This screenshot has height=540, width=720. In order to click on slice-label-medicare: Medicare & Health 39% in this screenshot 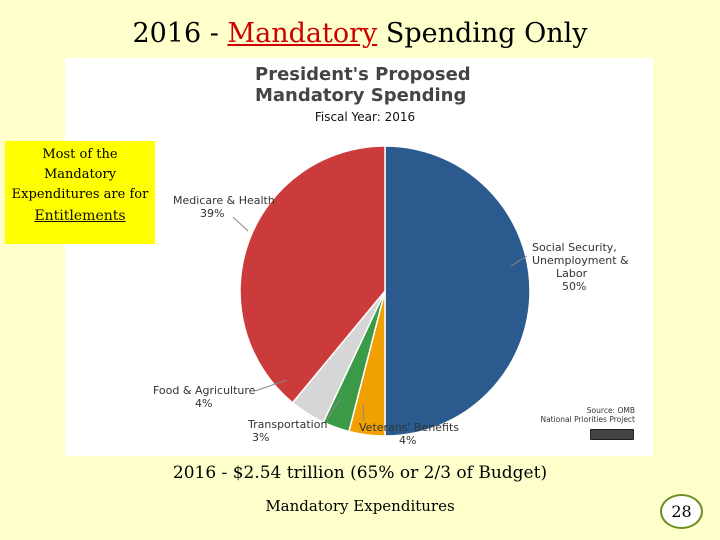, I will do `click(224, 207)`.